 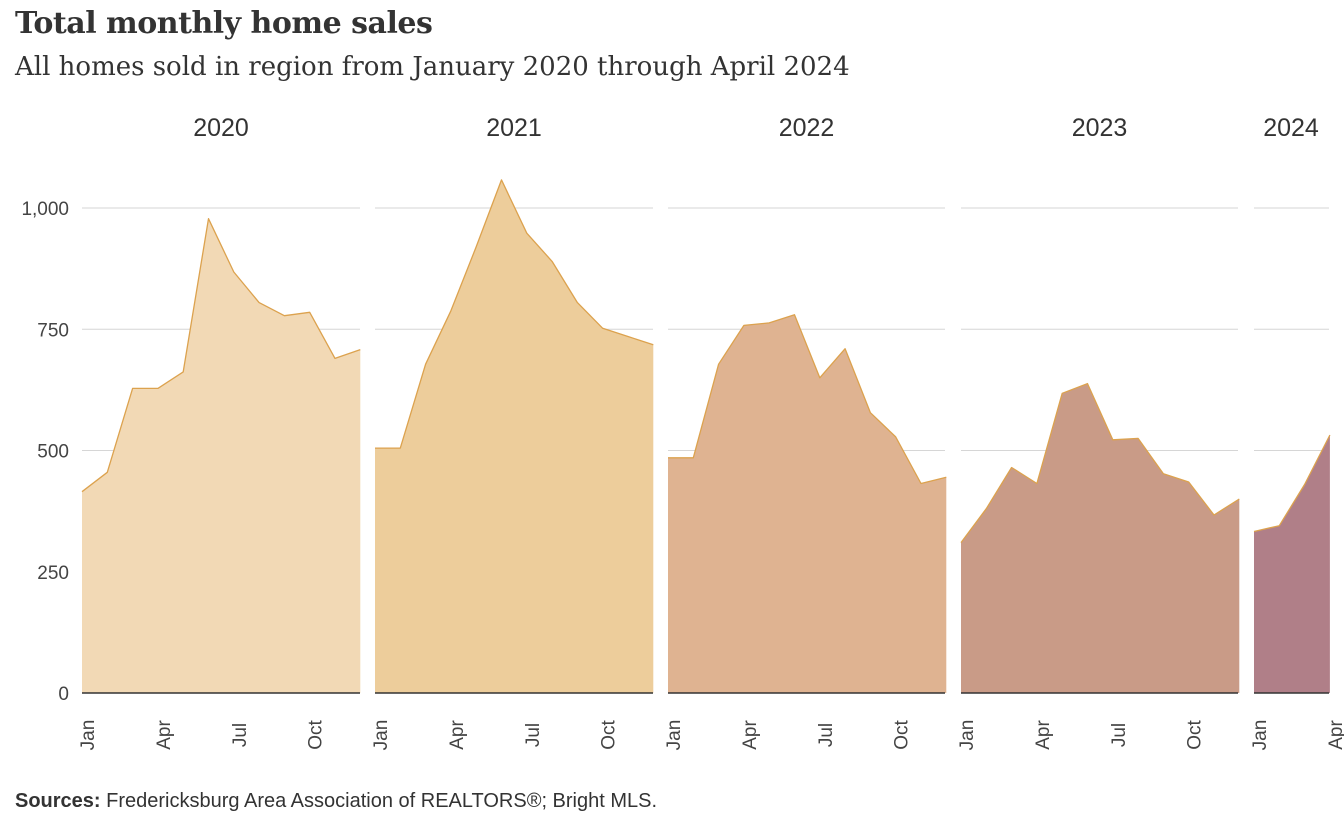 I want to click on line-2023, so click(x=1100, y=462).